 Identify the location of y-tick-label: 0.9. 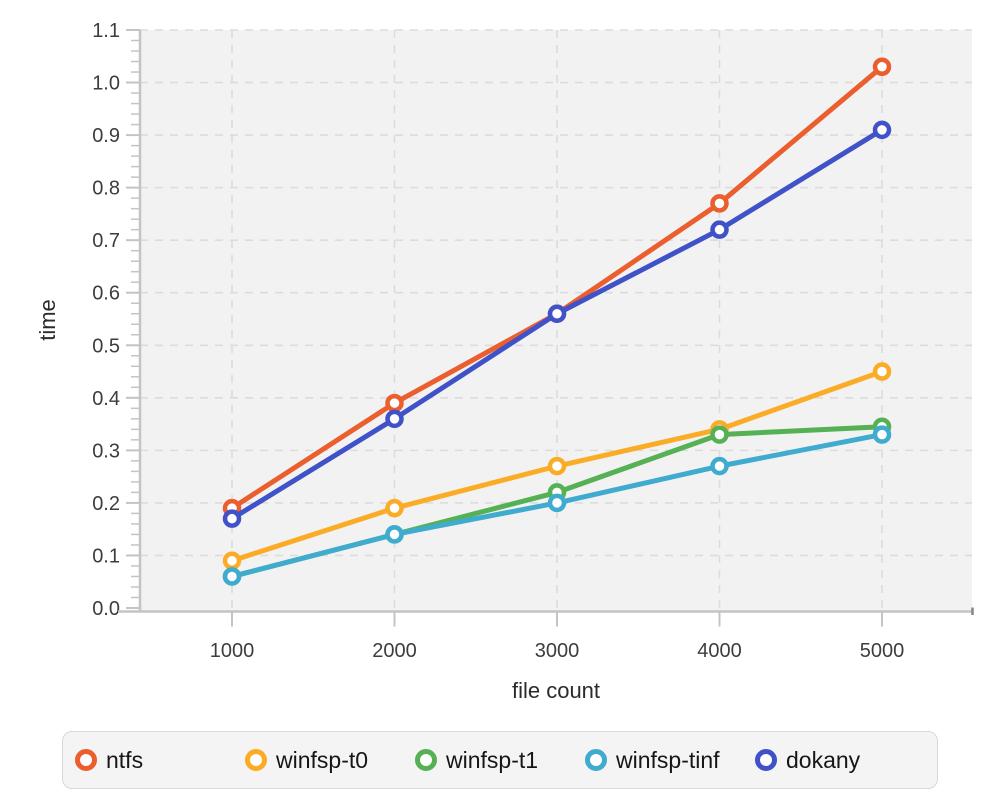
(106, 136).